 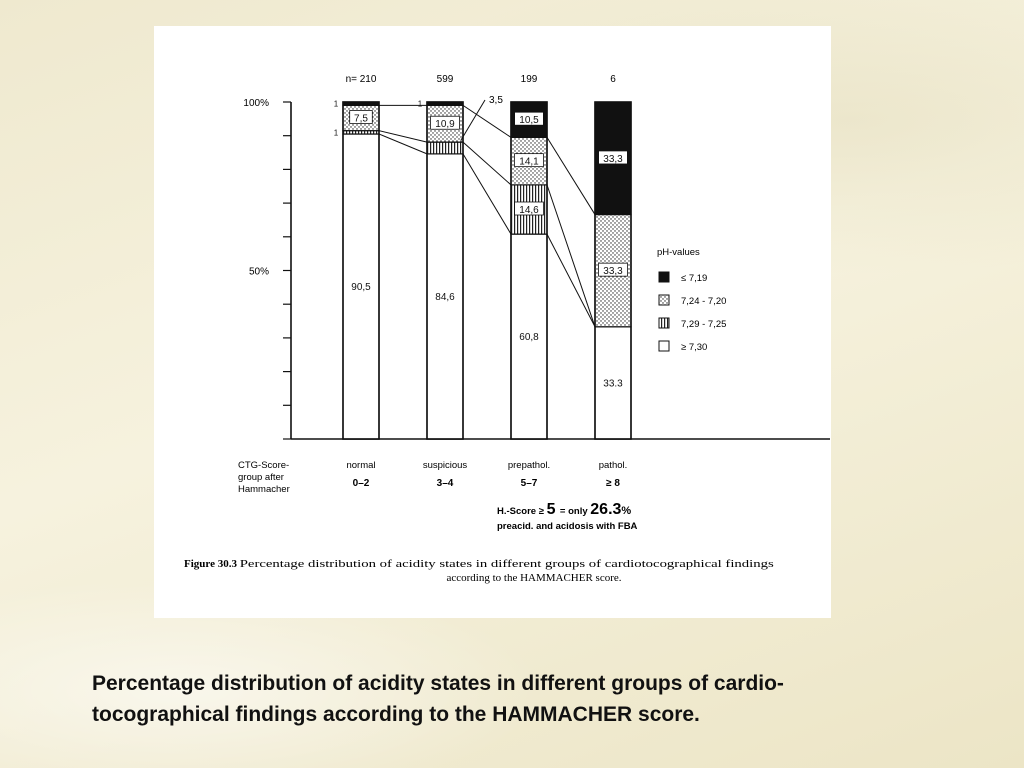 I want to click on callout-label: 3,5, so click(x=496, y=100).